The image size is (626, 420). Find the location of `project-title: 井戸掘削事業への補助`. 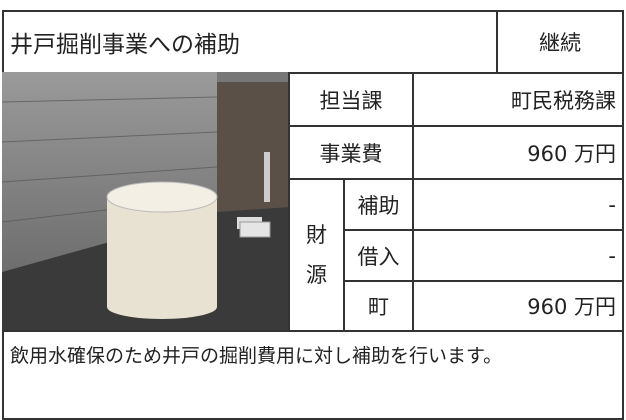

project-title: 井戸掘削事業への補助 is located at coordinates (250, 42).